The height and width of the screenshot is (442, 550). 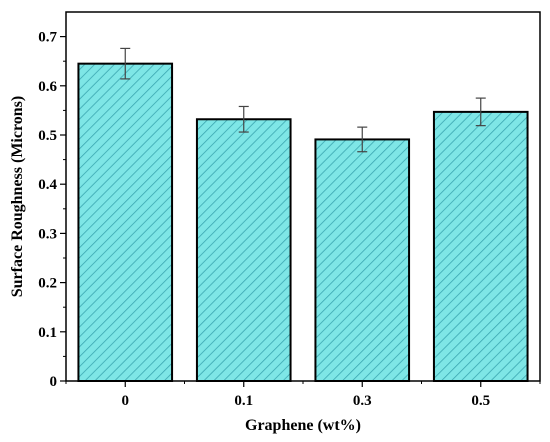 I want to click on y-tick-label: 0.1, so click(x=47, y=333).